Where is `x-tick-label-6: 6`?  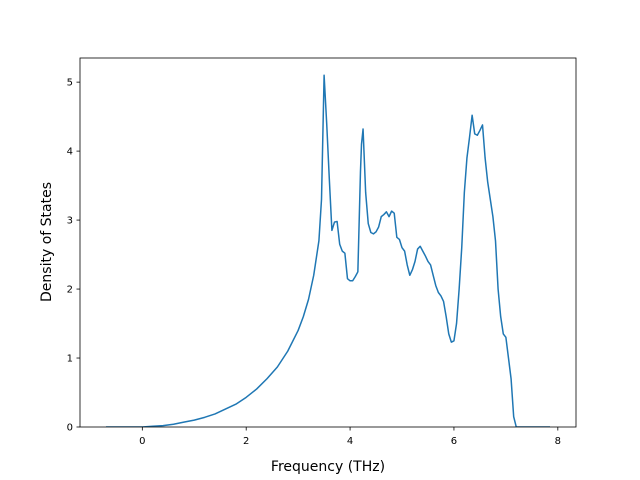 x-tick-label-6: 6 is located at coordinates (454, 441).